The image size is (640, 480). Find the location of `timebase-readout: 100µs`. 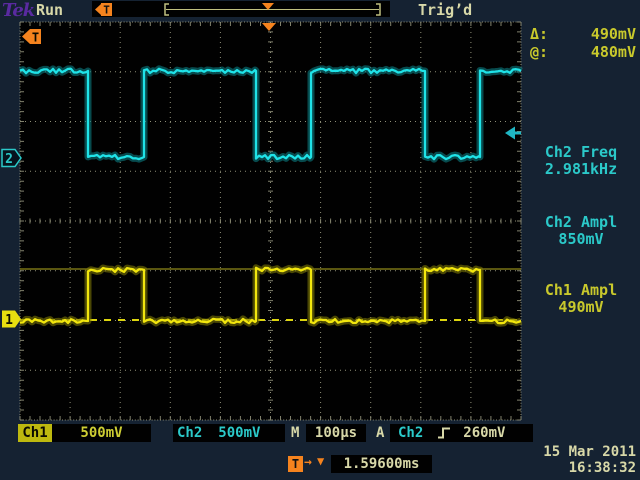

timebase-readout: 100µs is located at coordinates (336, 433).